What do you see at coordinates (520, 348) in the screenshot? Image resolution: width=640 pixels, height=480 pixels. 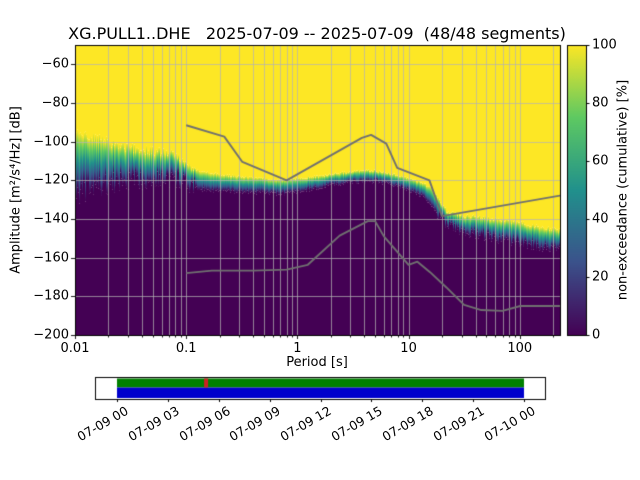 I see `x-tick-label: 100` at bounding box center [520, 348].